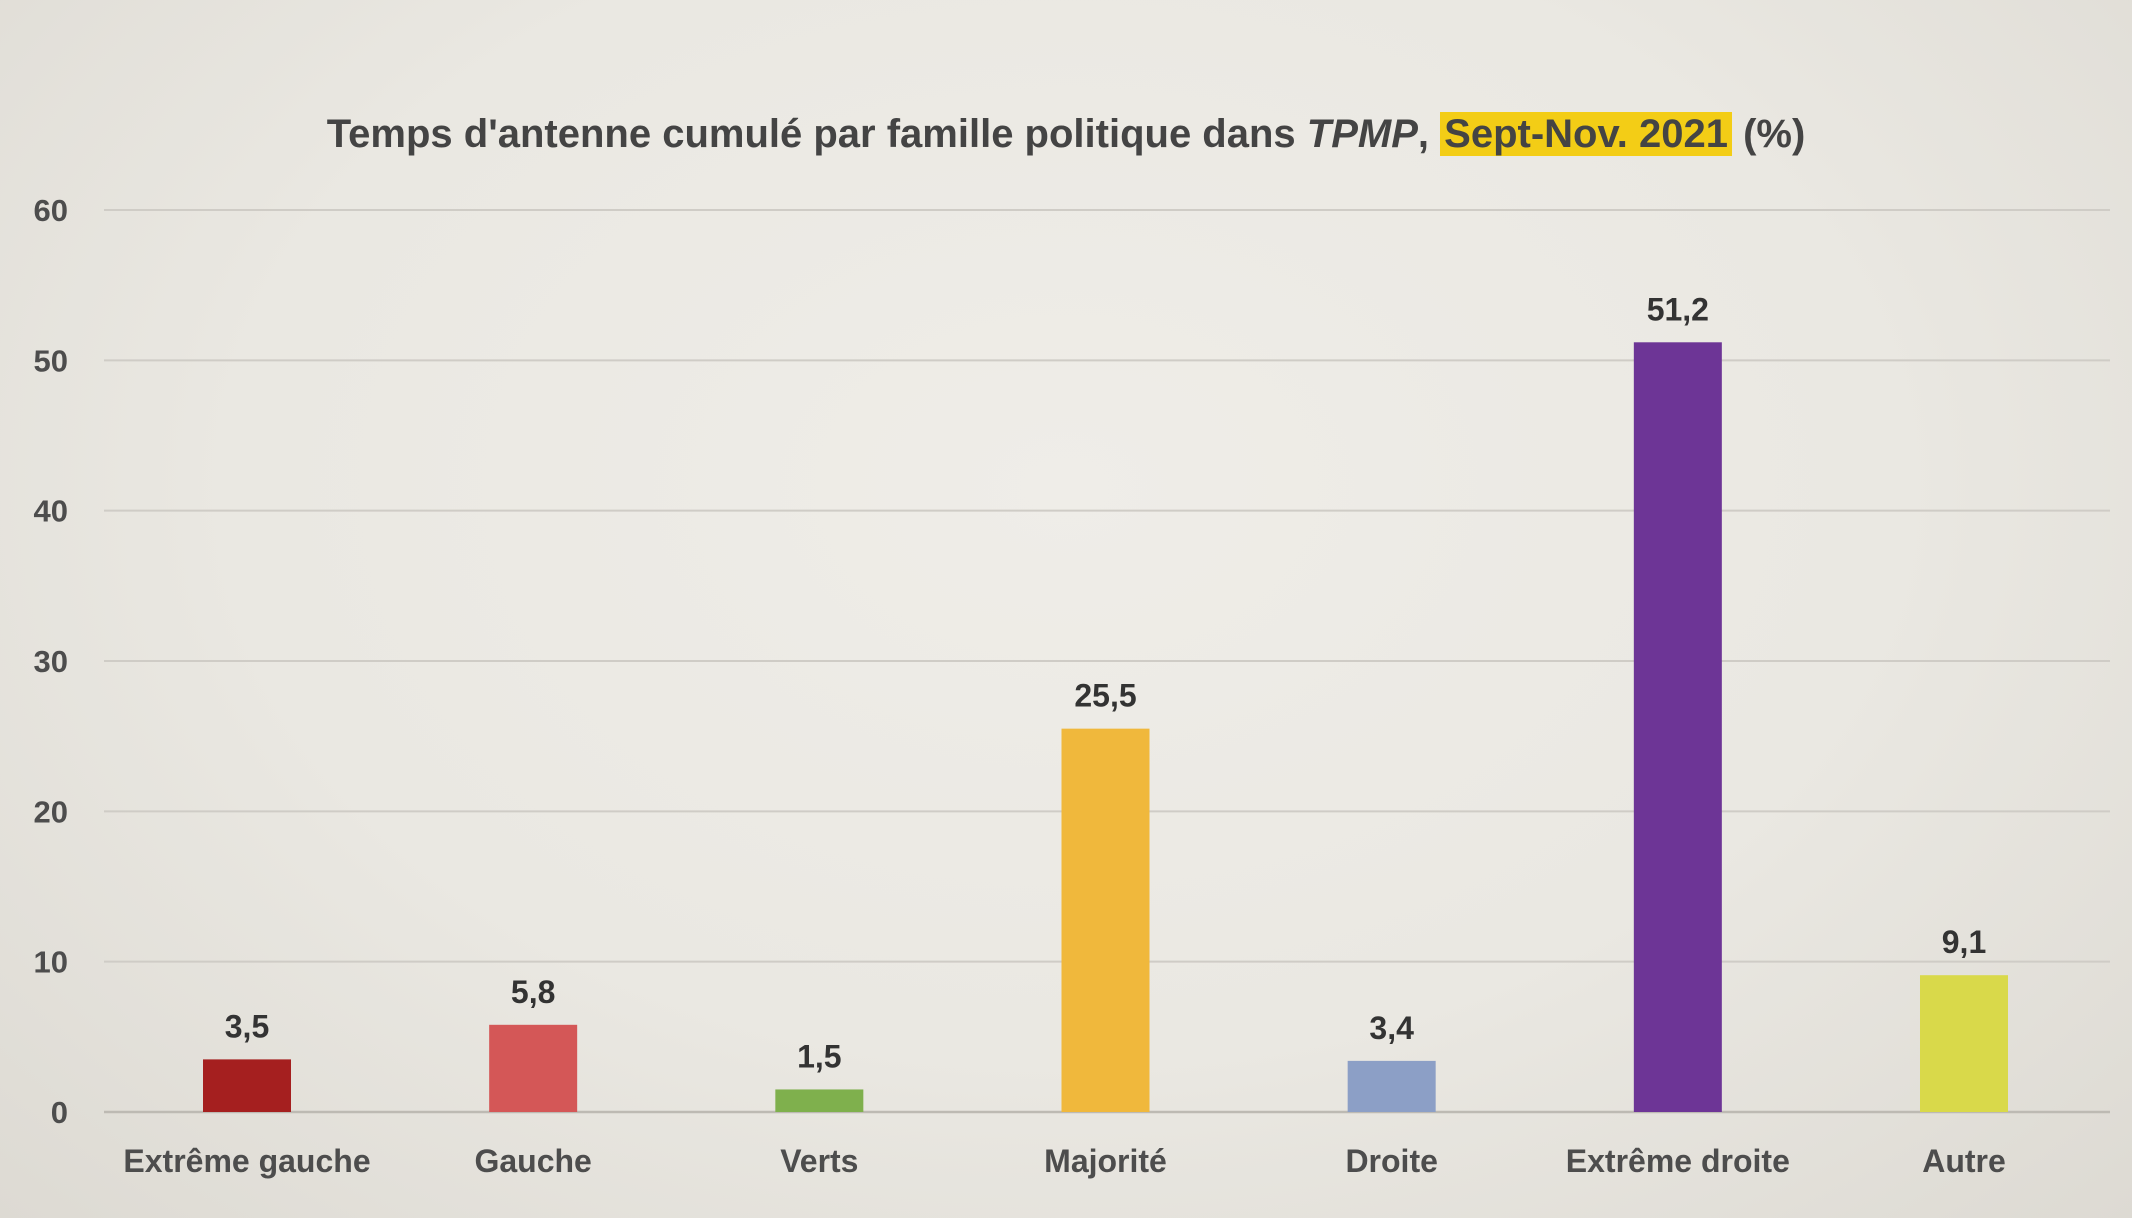 The width and height of the screenshot is (2132, 1218). Describe the element at coordinates (247, 1026) in the screenshot. I see `data-label: 3,5` at that location.